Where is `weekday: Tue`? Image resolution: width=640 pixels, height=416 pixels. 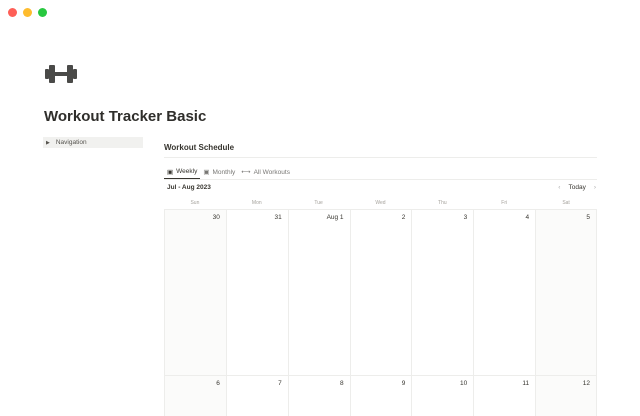
weekday: Tue is located at coordinates (318, 203).